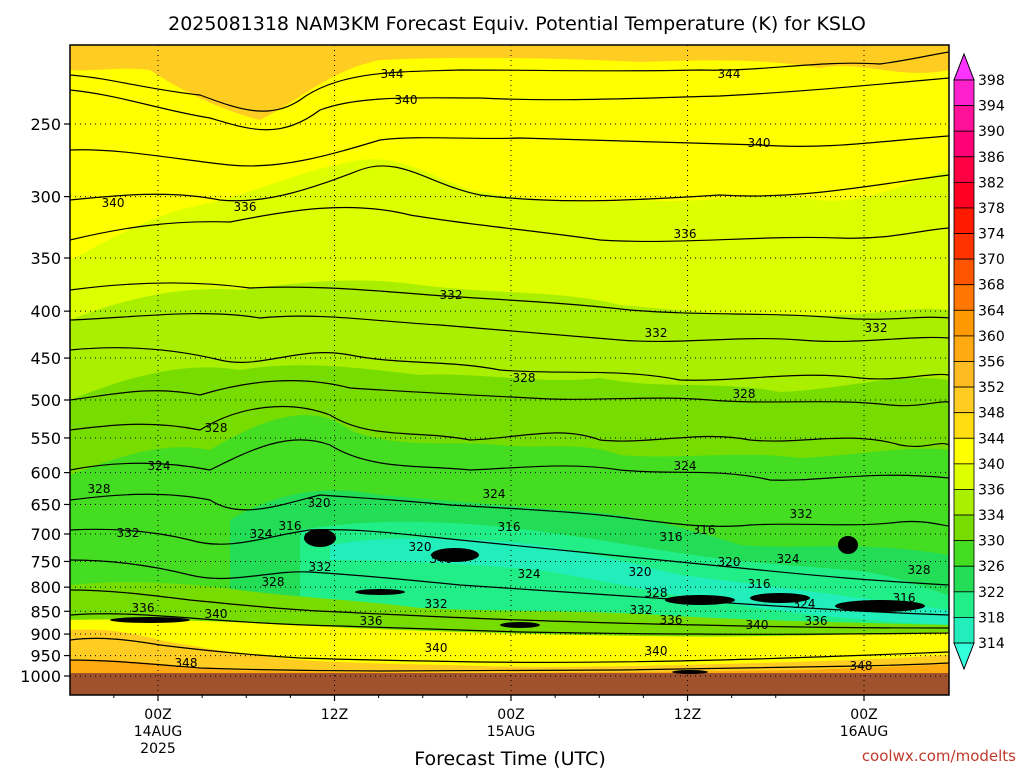 The height and width of the screenshot is (768, 1024). Describe the element at coordinates (991, 158) in the screenshot. I see `colorbar-label: 386` at that location.